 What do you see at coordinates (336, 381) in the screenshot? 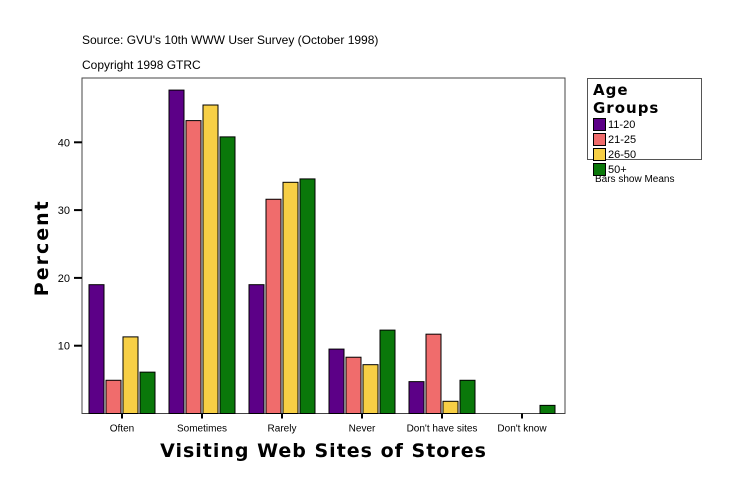
I see `bar-11-20-Never` at bounding box center [336, 381].